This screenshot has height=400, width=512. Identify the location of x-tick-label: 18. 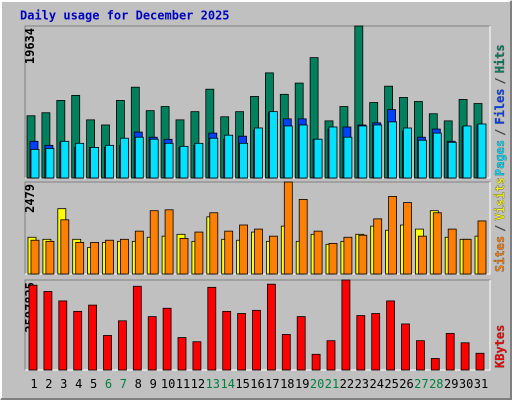
(287, 384).